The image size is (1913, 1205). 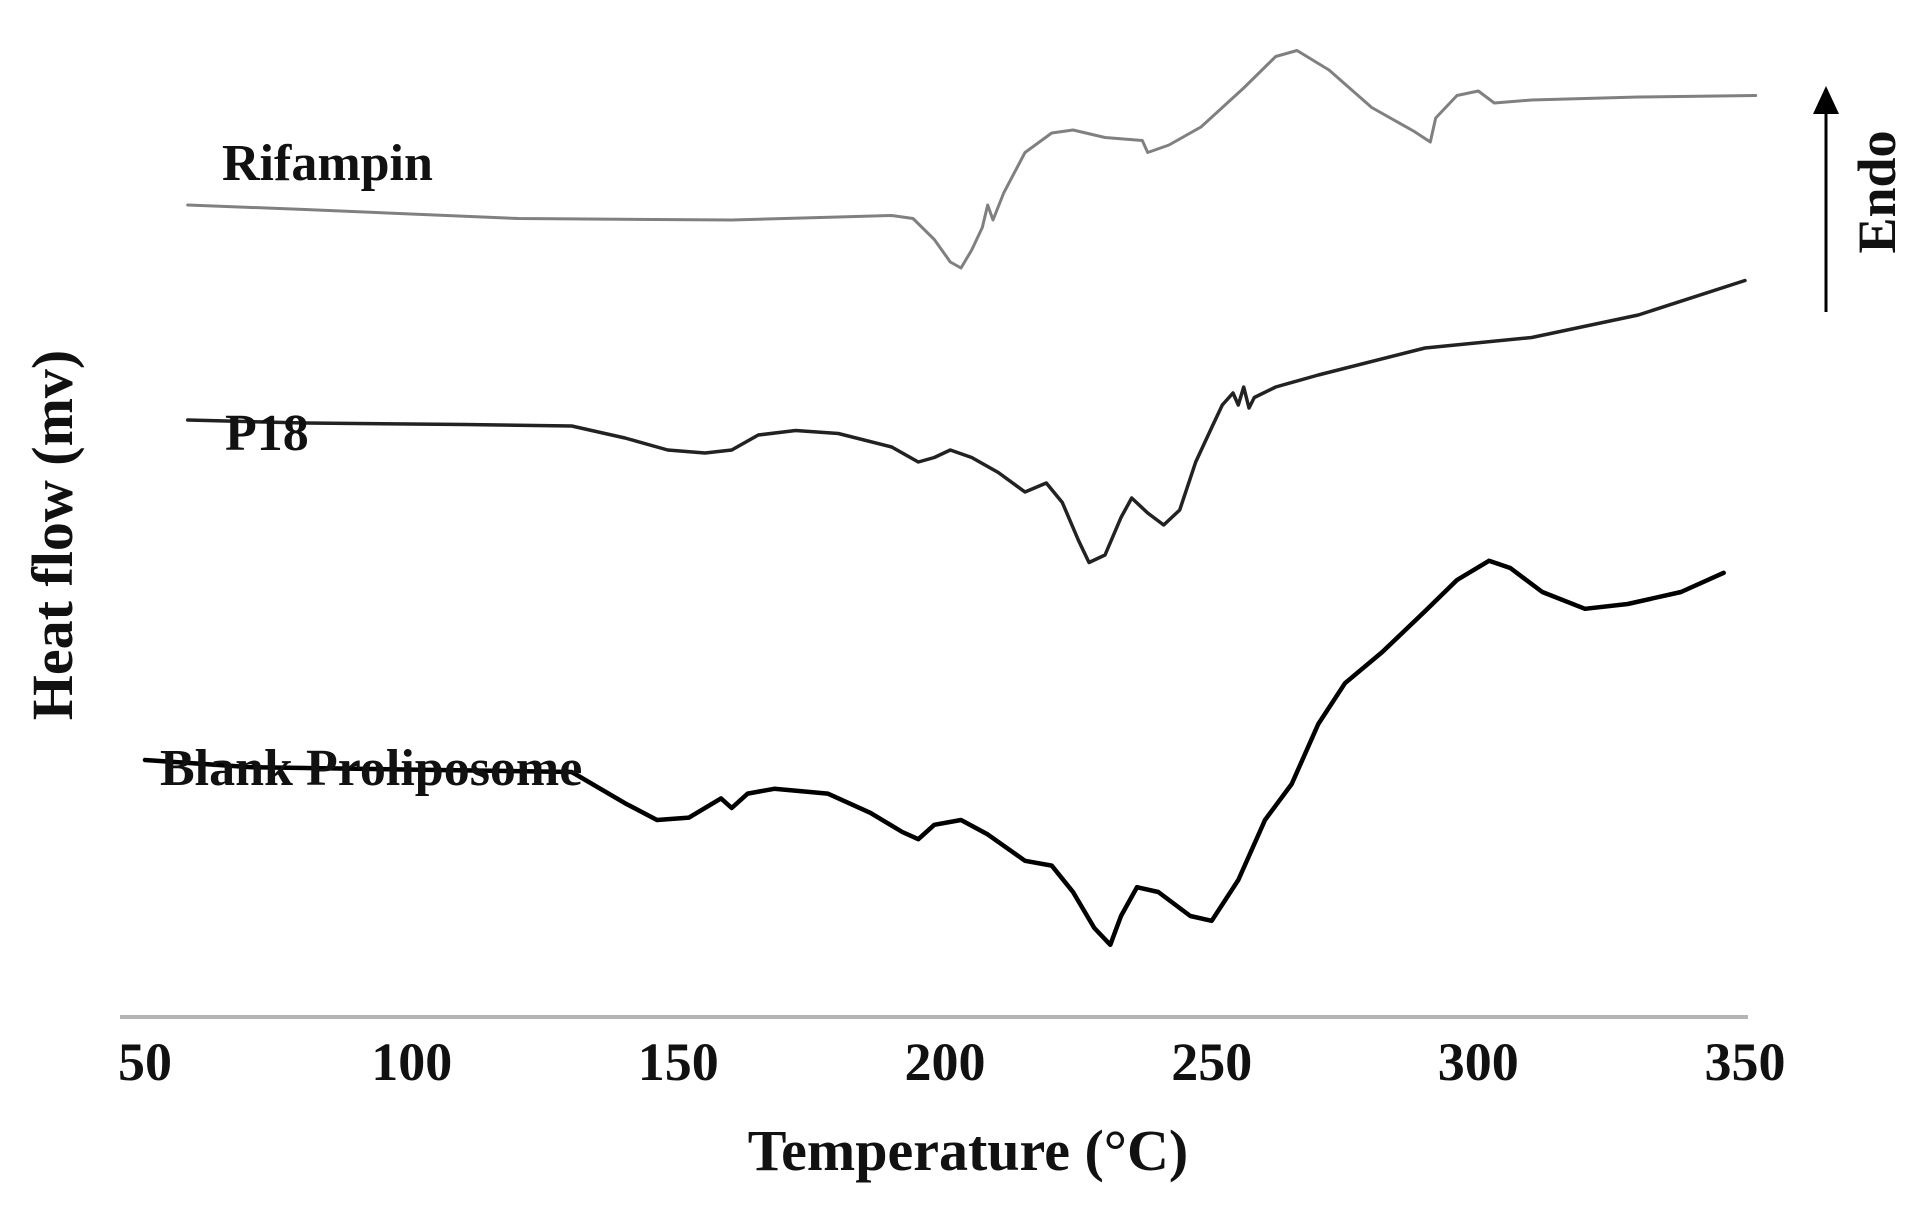 What do you see at coordinates (945, 1062) in the screenshot?
I see `x-tick-label: 200` at bounding box center [945, 1062].